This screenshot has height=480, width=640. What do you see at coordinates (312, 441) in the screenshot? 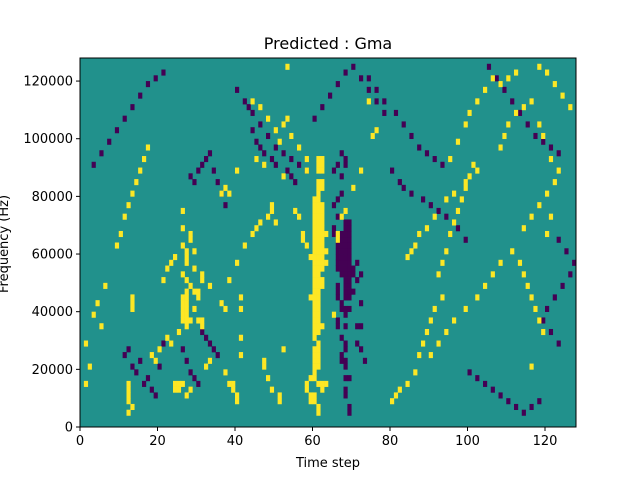
I see `x-tick-label: 60` at bounding box center [312, 441].